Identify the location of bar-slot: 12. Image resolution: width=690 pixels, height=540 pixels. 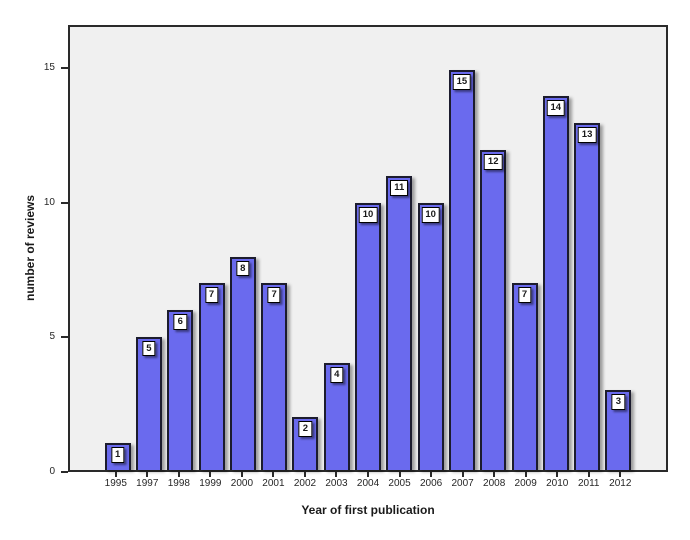
(493, 248).